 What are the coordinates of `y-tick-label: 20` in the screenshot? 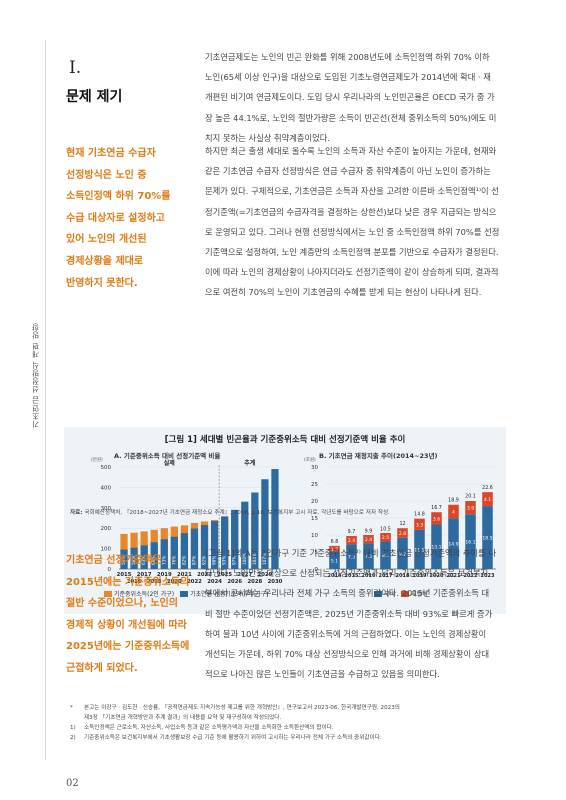 It's located at (314, 502).